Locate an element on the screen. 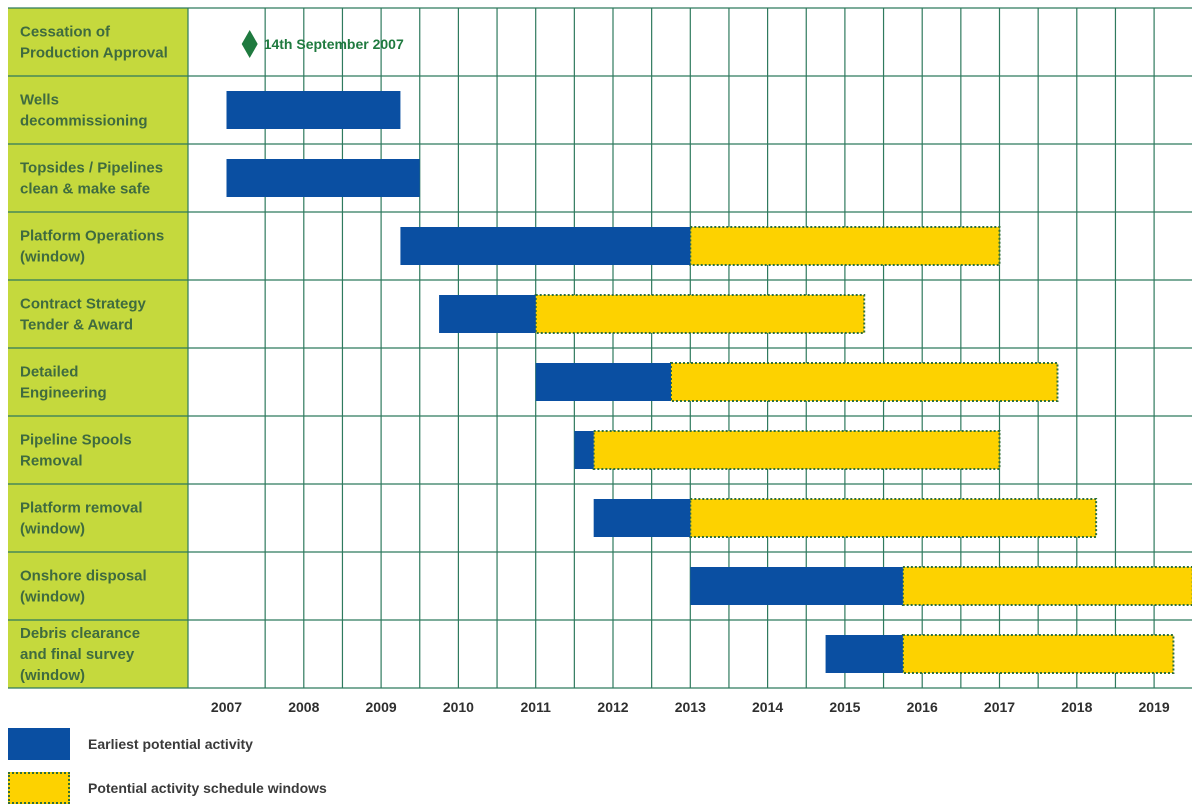 This screenshot has width=1192, height=804. row-label-line: clean & make safe is located at coordinates (85, 189).